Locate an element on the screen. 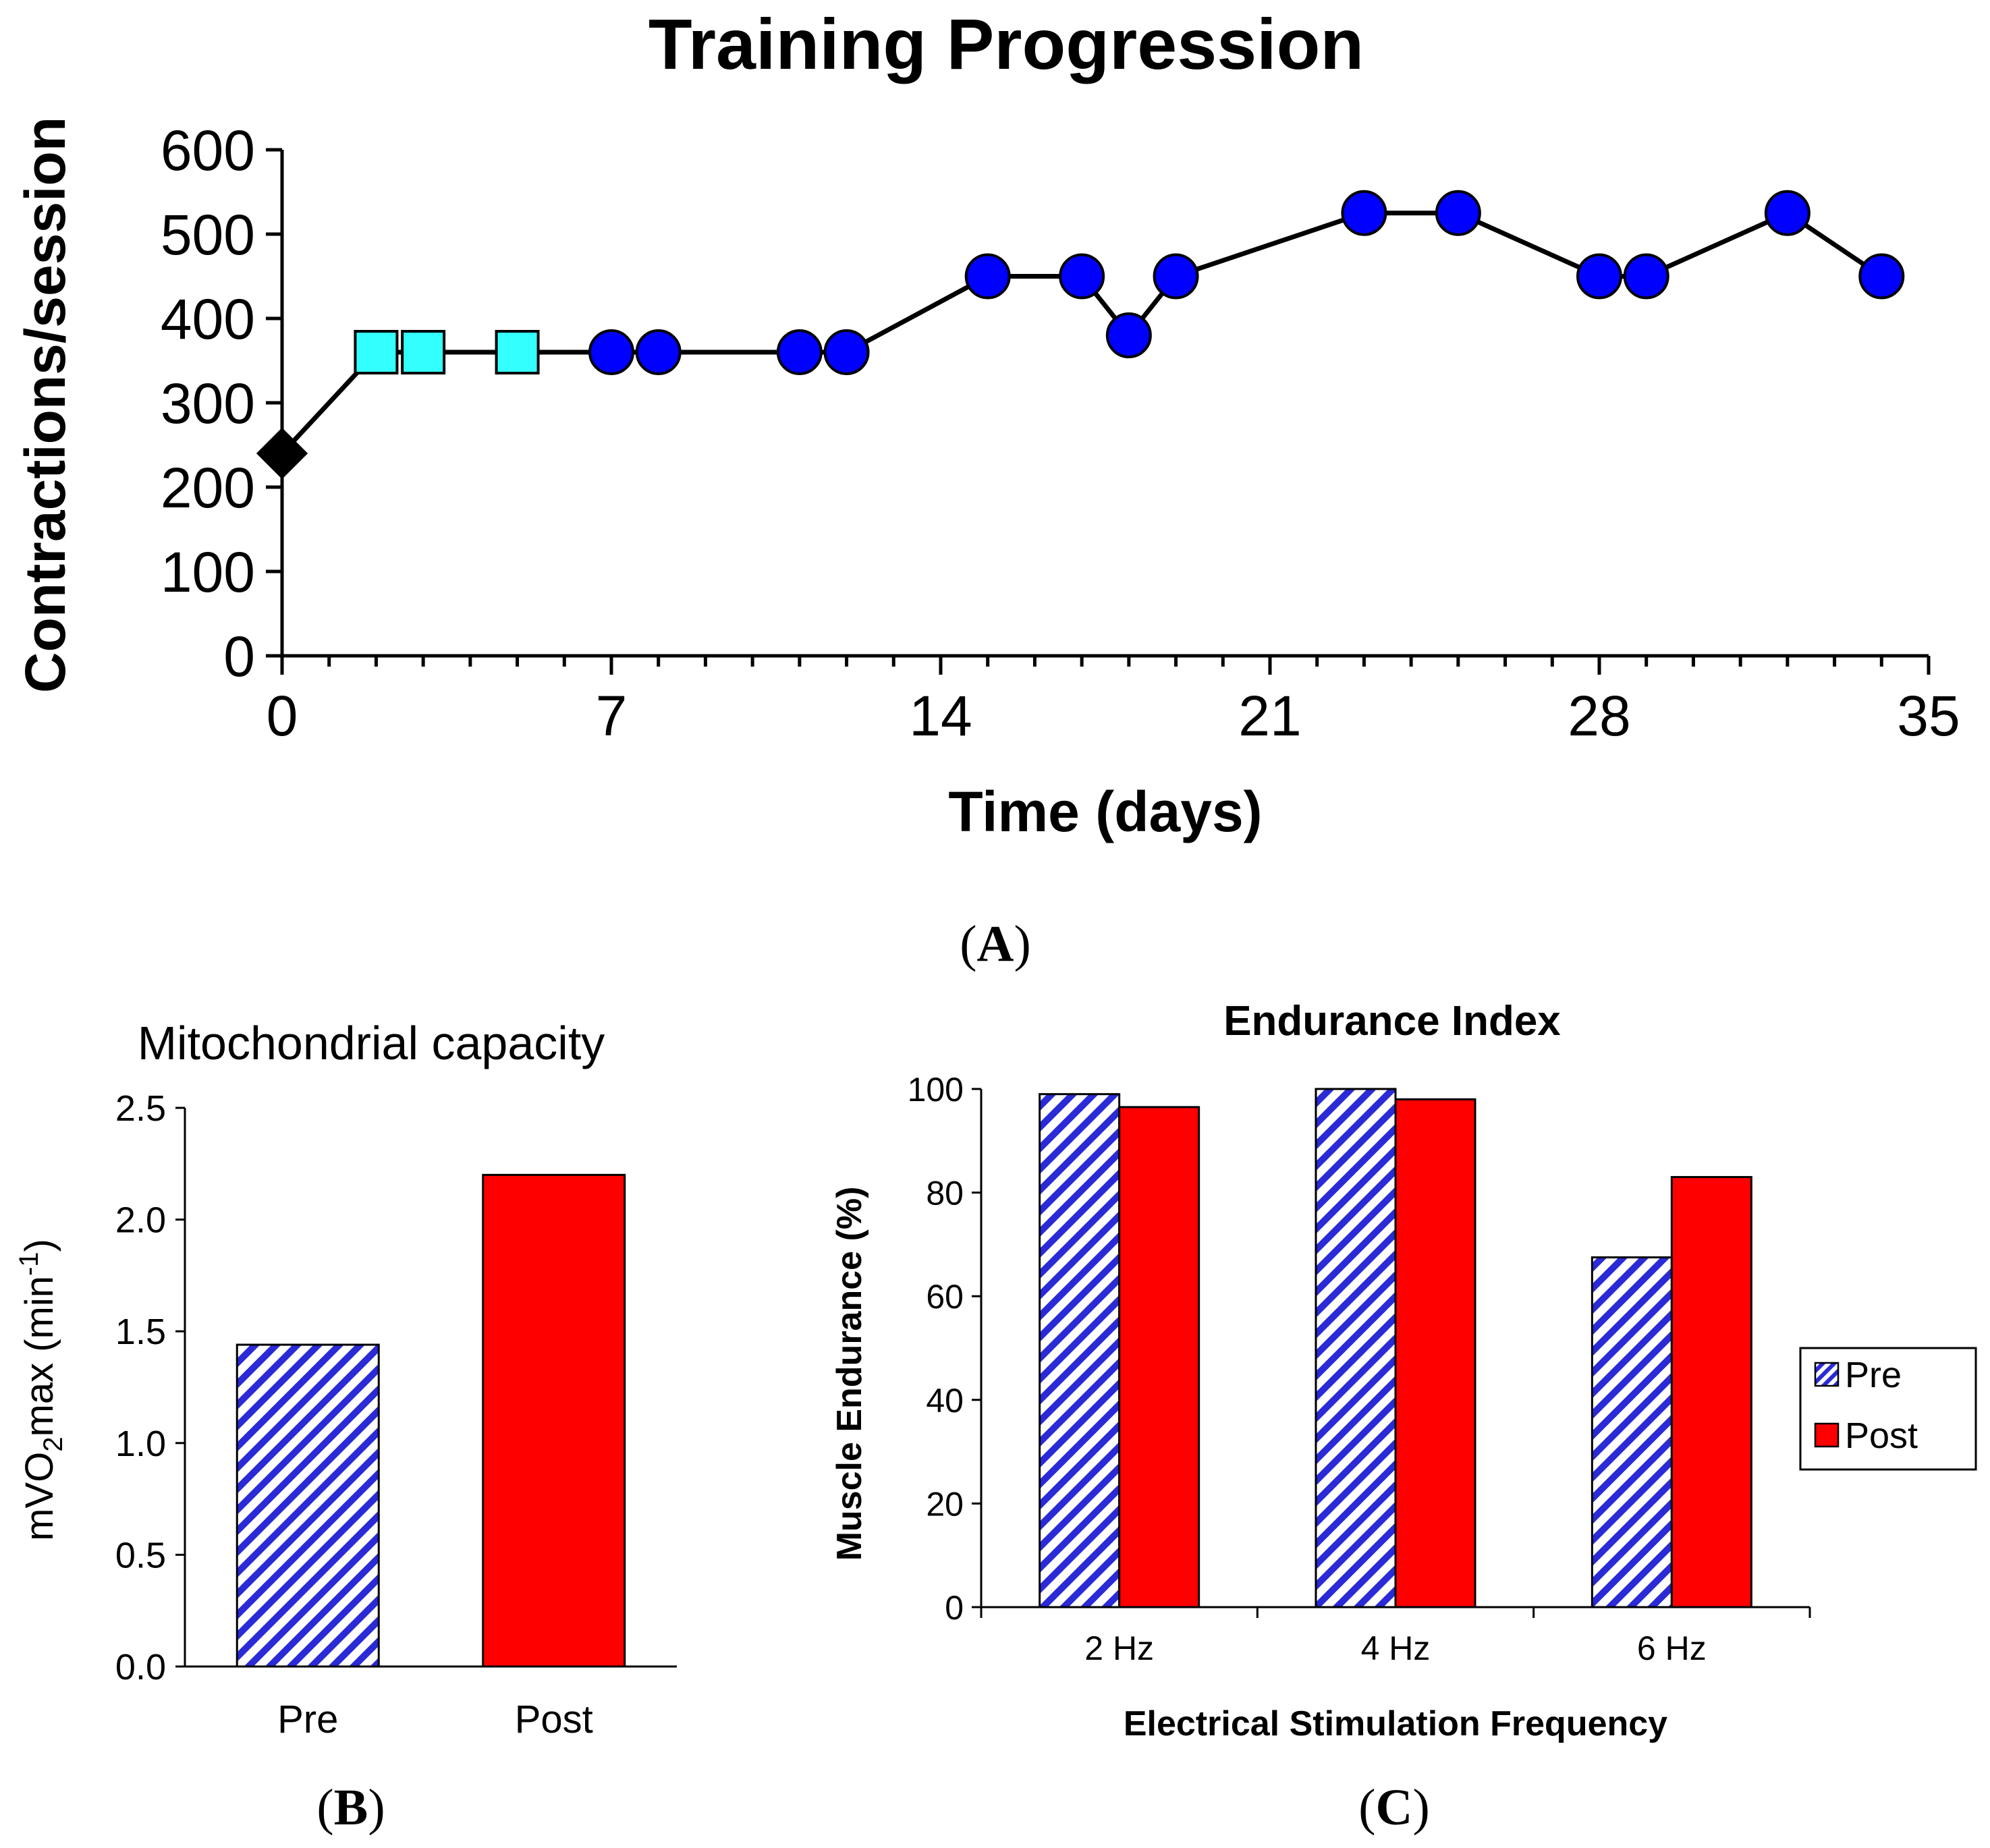 The width and height of the screenshot is (1990, 1848). panel-c-bars is located at coordinates (1395, 1348).